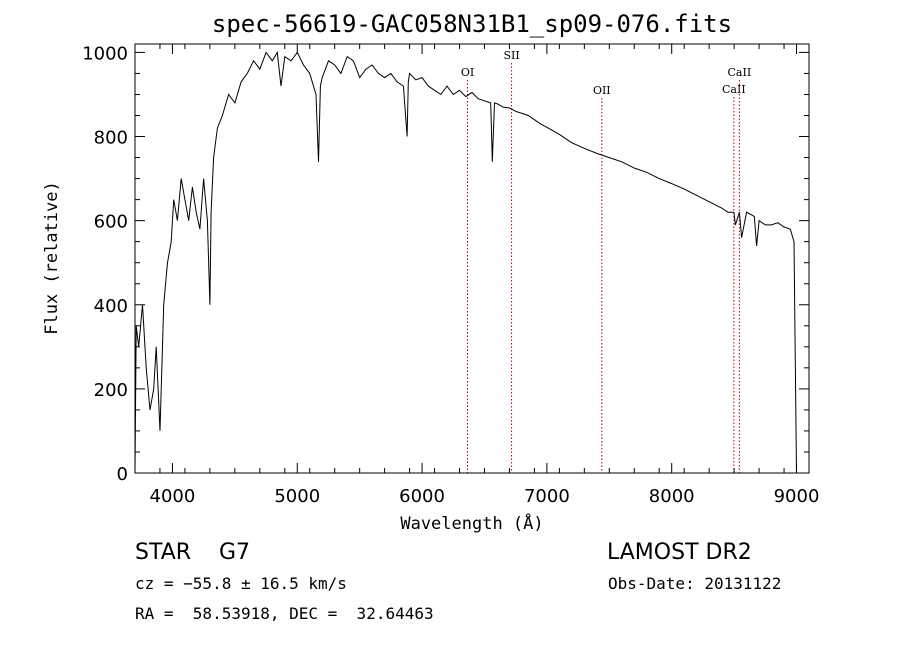 Image resolution: width=900 pixels, height=649 pixels. What do you see at coordinates (111, 306) in the screenshot?
I see `y-tick-label: 400` at bounding box center [111, 306].